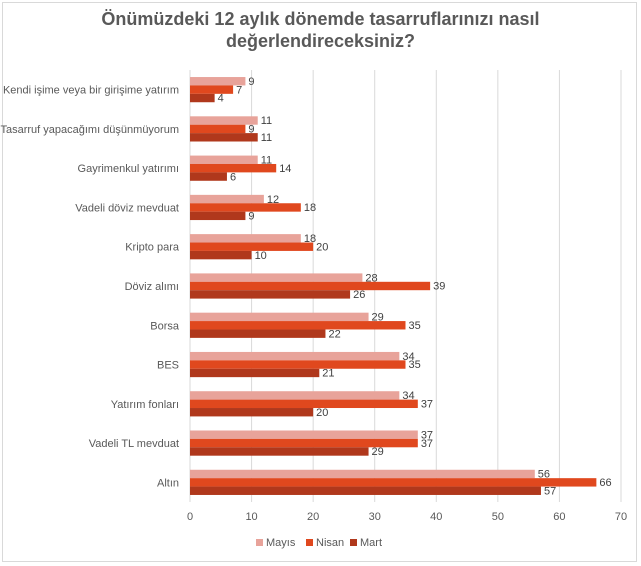 The width and height of the screenshot is (641, 566). Describe the element at coordinates (239, 90) in the screenshot. I see `data-label: 7` at that location.